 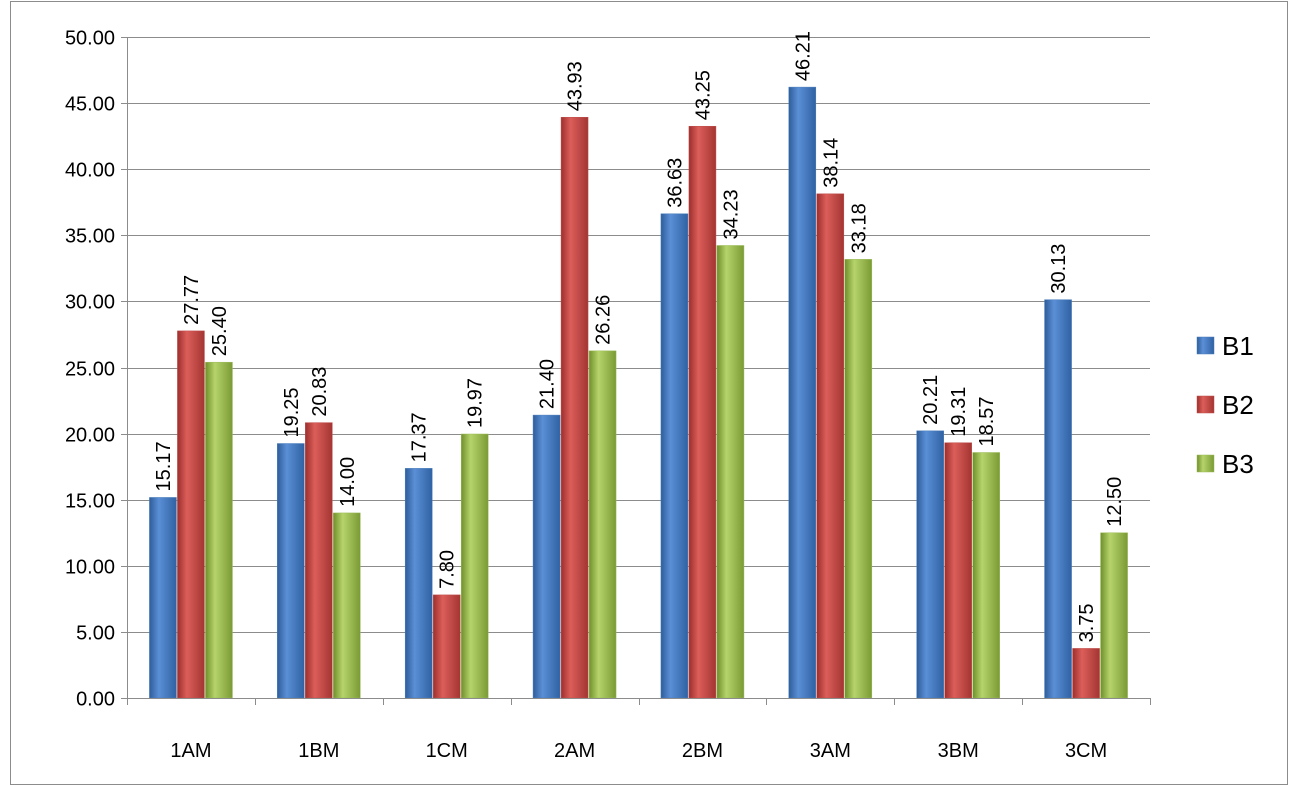 What do you see at coordinates (858, 479) in the screenshot?
I see `bar-b3-3am` at bounding box center [858, 479].